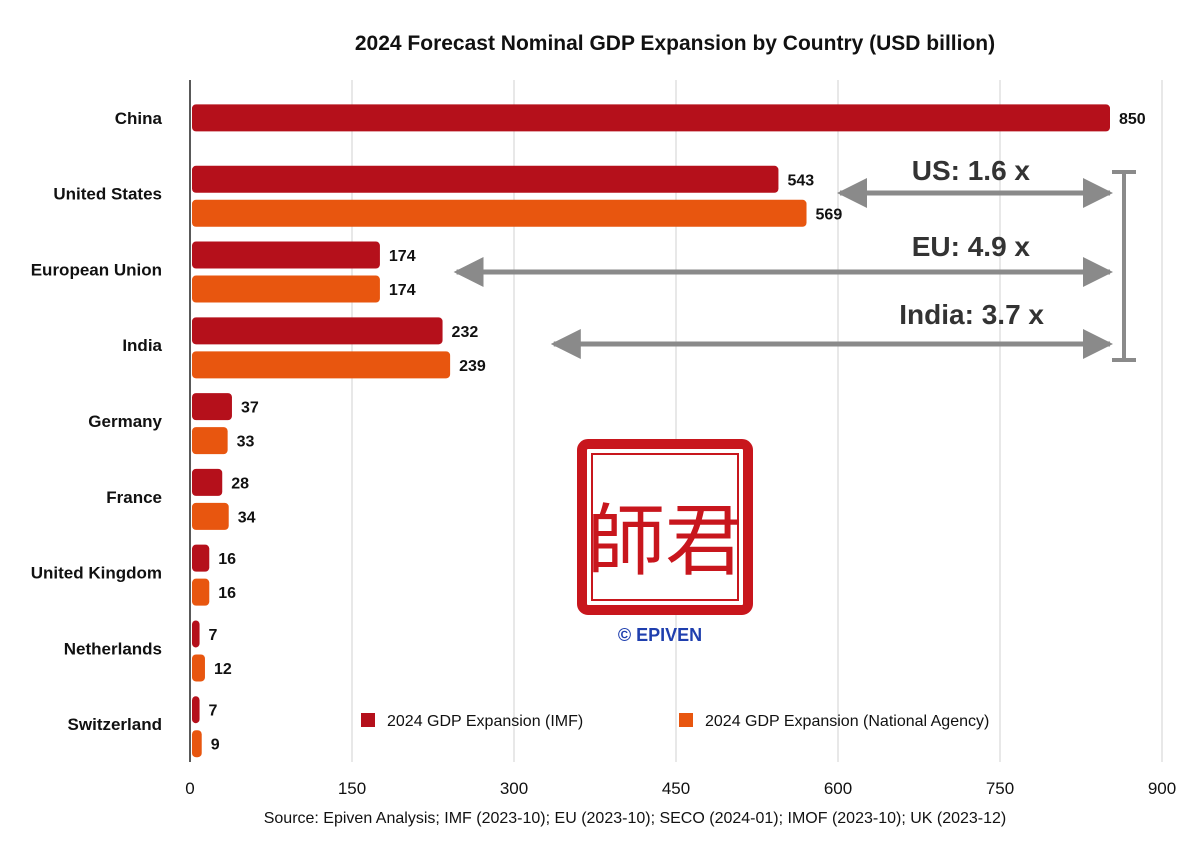 This screenshot has height=848, width=1200. Describe the element at coordinates (472, 366) in the screenshot. I see `data-label: 239` at that location.